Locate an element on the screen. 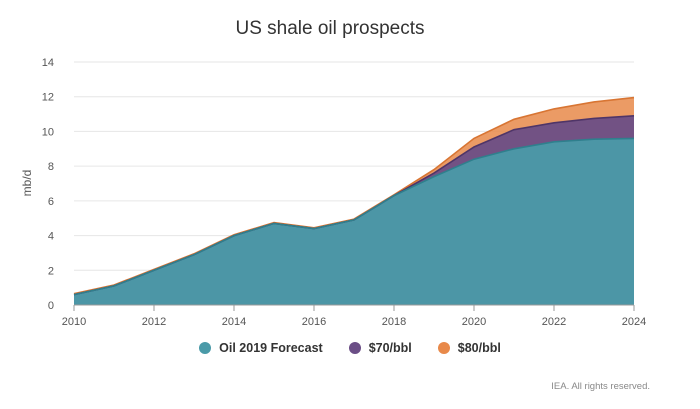 The image size is (700, 409). y-tick-label: 6 is located at coordinates (51, 202).